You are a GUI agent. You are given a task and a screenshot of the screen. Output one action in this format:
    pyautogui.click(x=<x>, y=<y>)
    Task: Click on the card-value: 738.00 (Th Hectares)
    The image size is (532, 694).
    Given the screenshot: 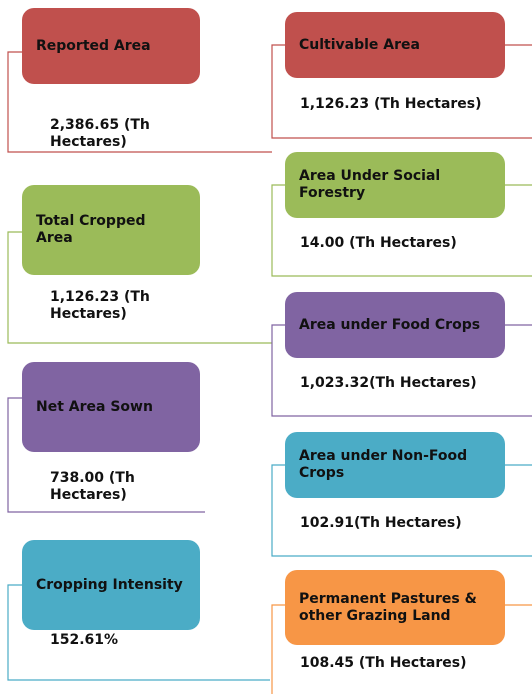 What is the action you would take?
    pyautogui.click(x=92, y=486)
    